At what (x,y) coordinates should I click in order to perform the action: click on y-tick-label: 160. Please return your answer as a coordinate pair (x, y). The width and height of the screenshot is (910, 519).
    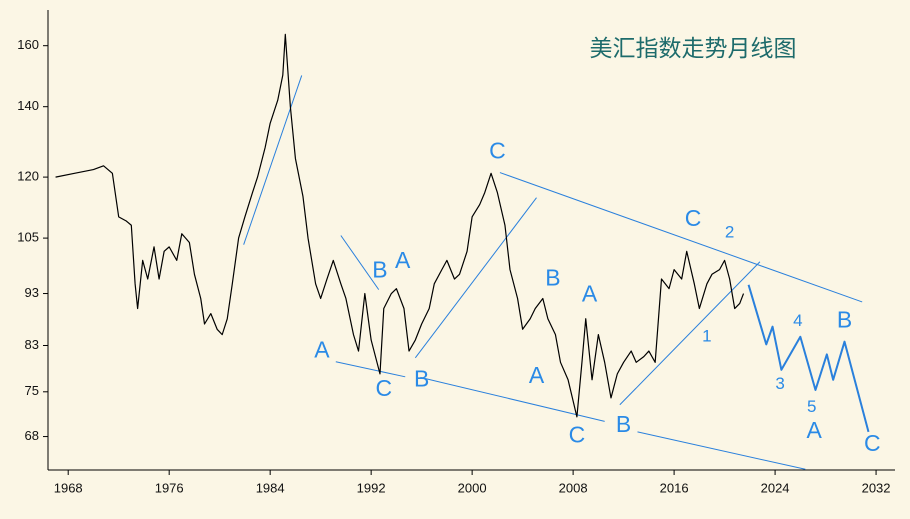
    Looking at the image, I should click on (28, 44).